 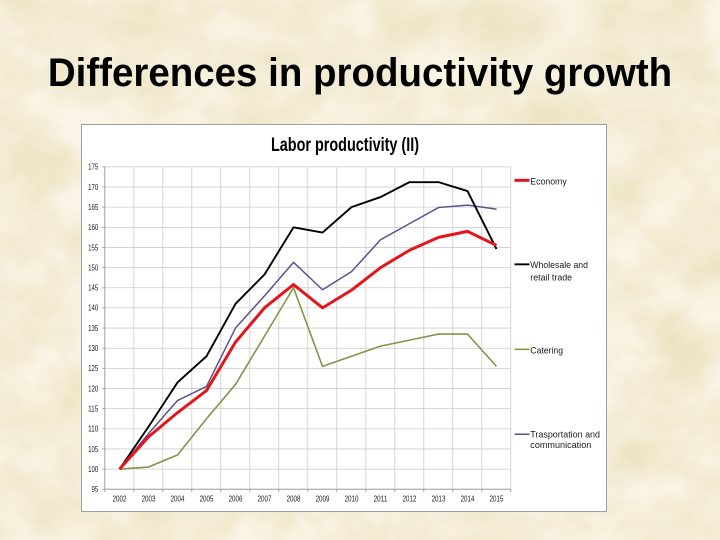 What do you see at coordinates (149, 499) in the screenshot?
I see `svg-text: 2003` at bounding box center [149, 499].